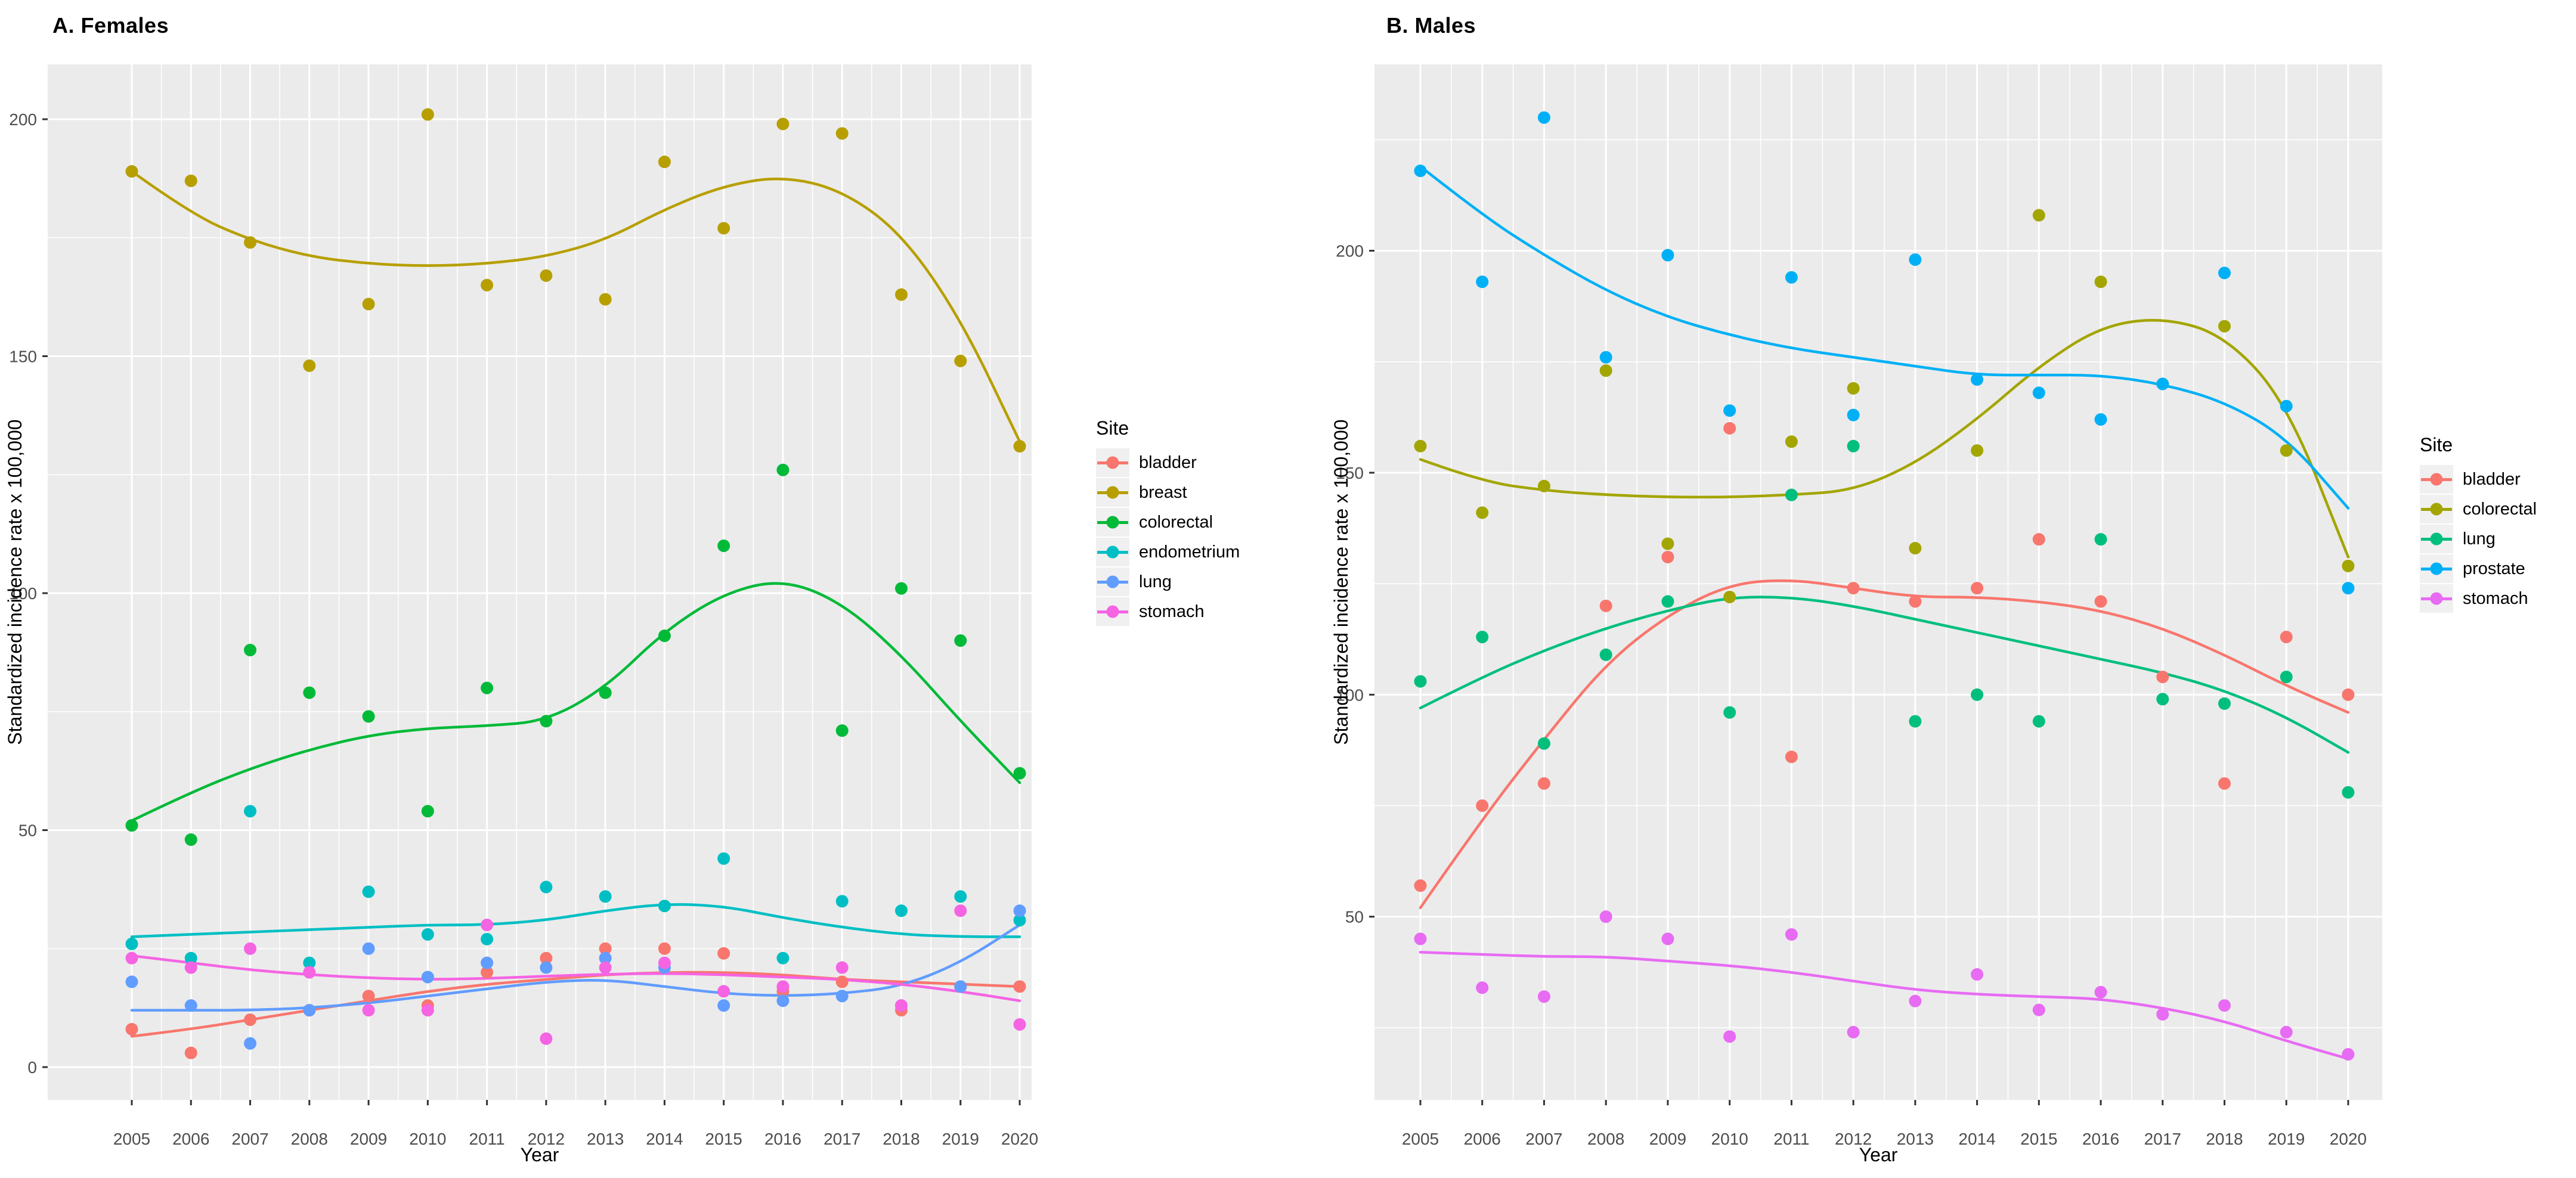 Image resolution: width=2576 pixels, height=1178 pixels. Describe the element at coordinates (901, 294) in the screenshot. I see `point-breast-2018` at that location.